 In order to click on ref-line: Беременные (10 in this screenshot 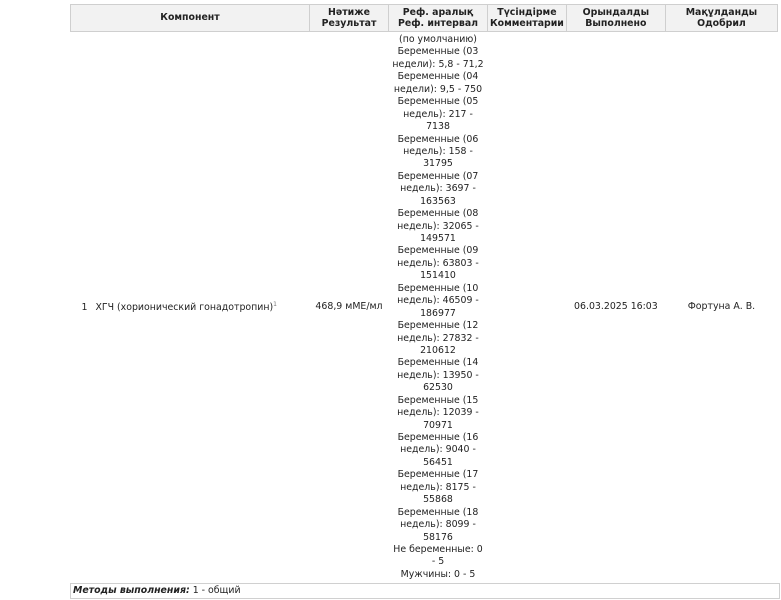, I will do `click(438, 288)`.